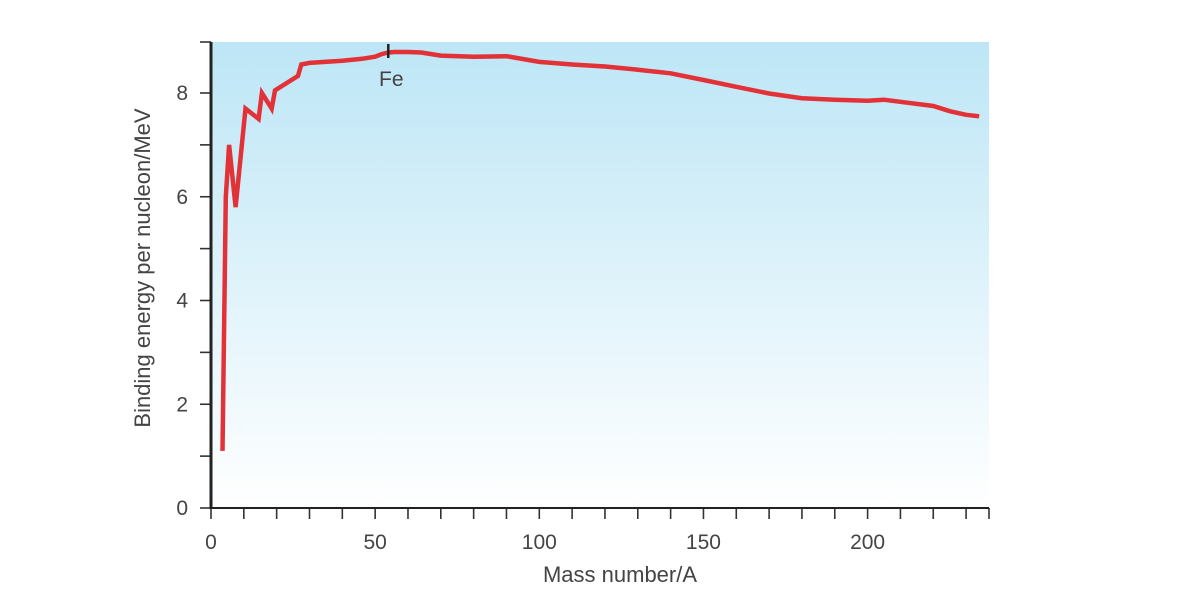  Describe the element at coordinates (182, 404) in the screenshot. I see `y-tick-label: 2` at that location.